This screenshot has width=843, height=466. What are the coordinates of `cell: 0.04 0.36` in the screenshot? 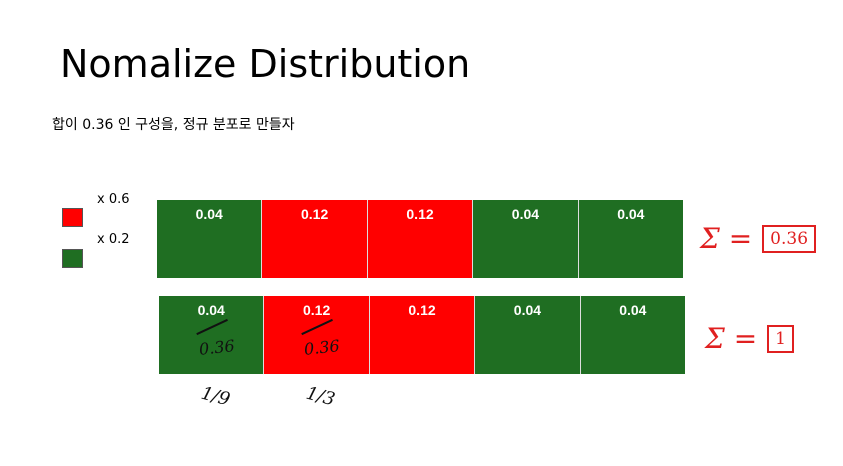 It's located at (212, 335).